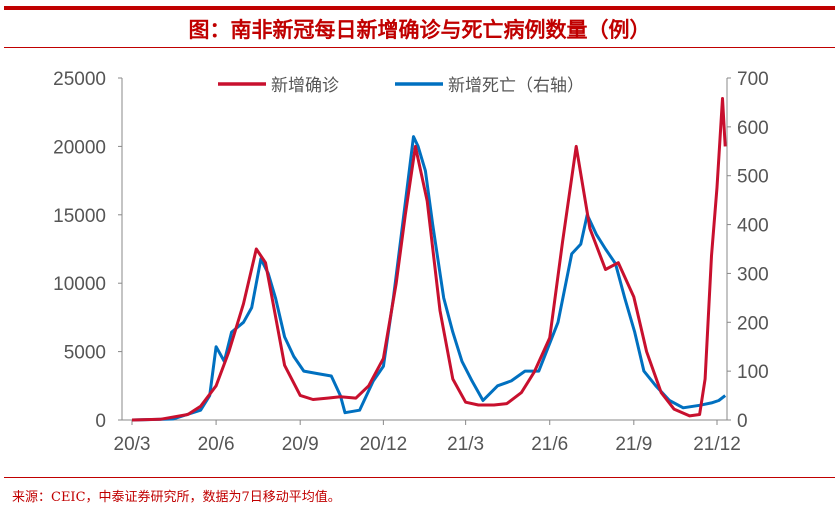  I want to click on title-top-rule, so click(419, 8).